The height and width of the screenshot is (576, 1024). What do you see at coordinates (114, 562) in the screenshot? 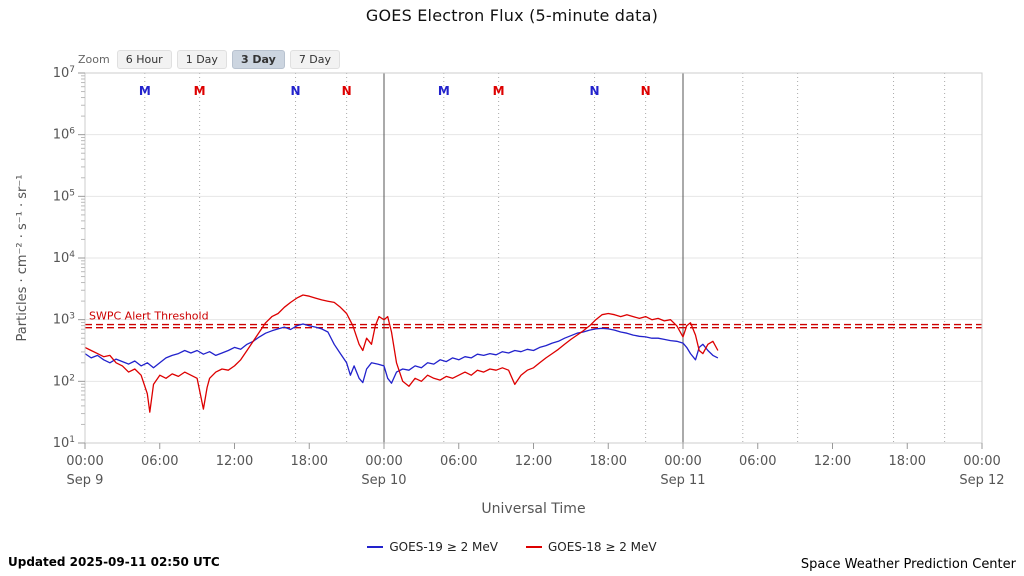
I see `updated-timestamp: Updated 2025-09-11 02:50 UTC` at bounding box center [114, 562].